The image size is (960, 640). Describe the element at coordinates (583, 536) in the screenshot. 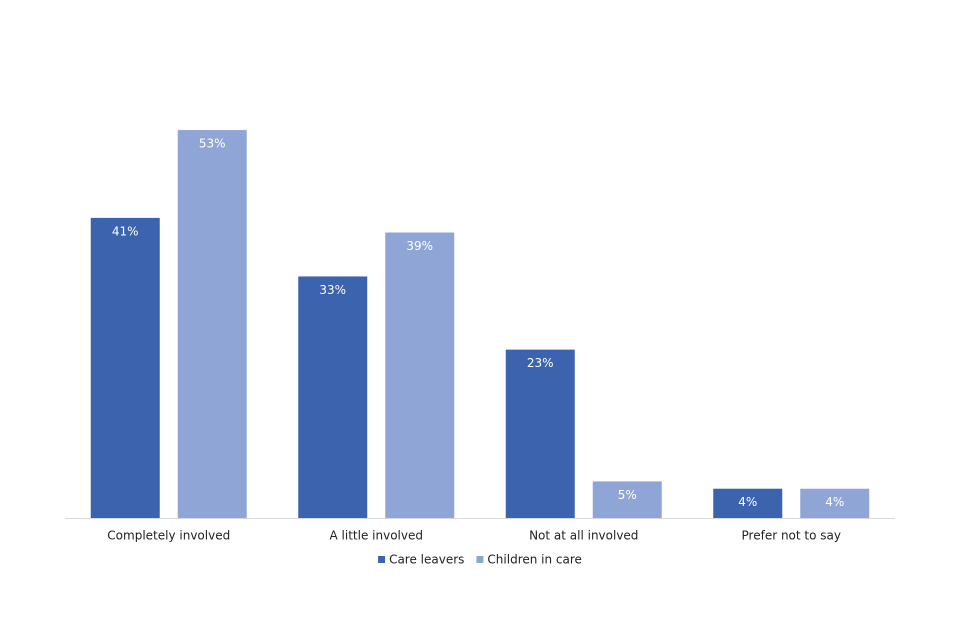

I see `x-tick-label: Not at all involved` at that location.